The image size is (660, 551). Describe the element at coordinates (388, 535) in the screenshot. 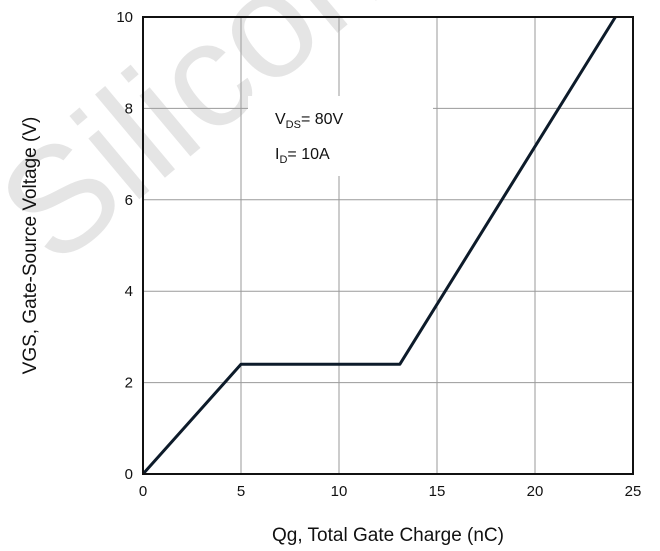

I see `x-axis-title: Qg, Total Gate Charge (nC)` at that location.